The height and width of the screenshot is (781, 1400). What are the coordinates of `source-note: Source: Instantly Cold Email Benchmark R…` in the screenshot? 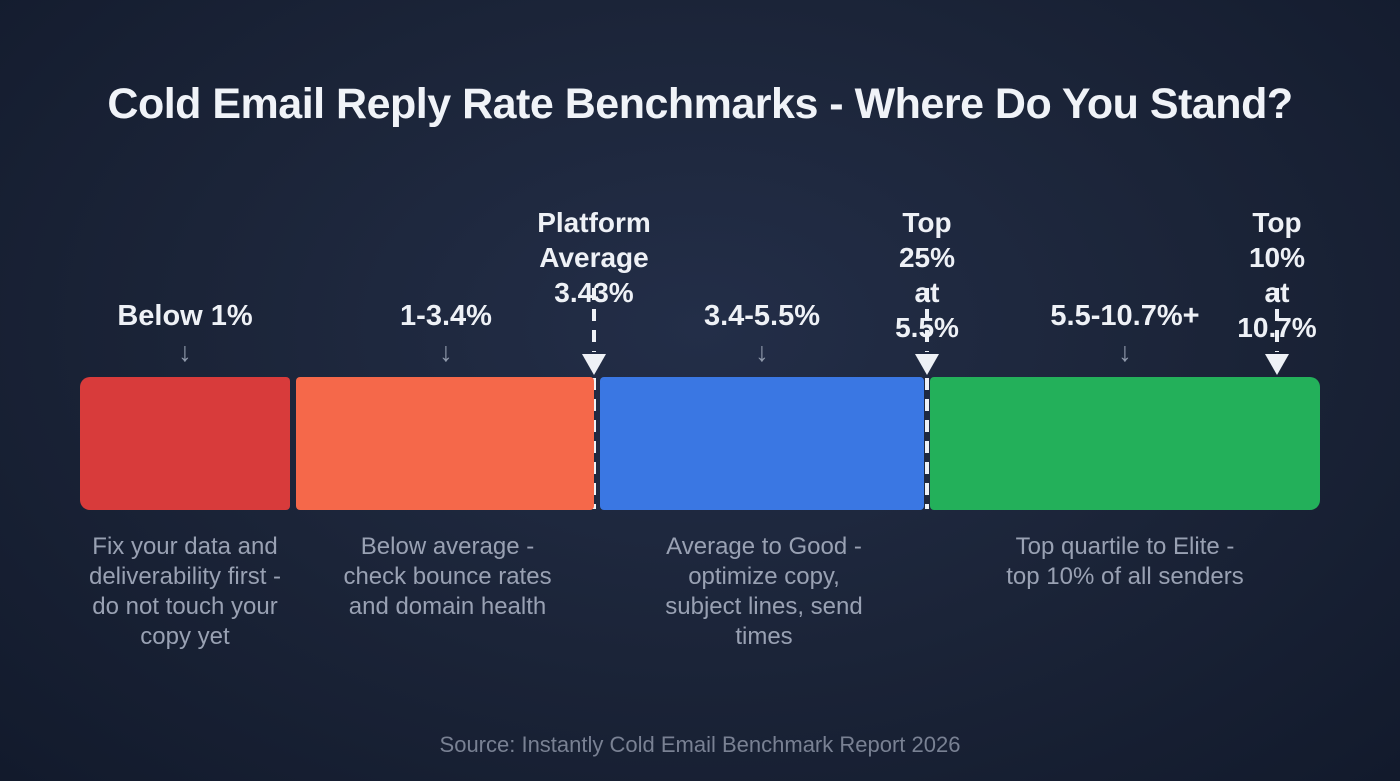 It's located at (700, 744).